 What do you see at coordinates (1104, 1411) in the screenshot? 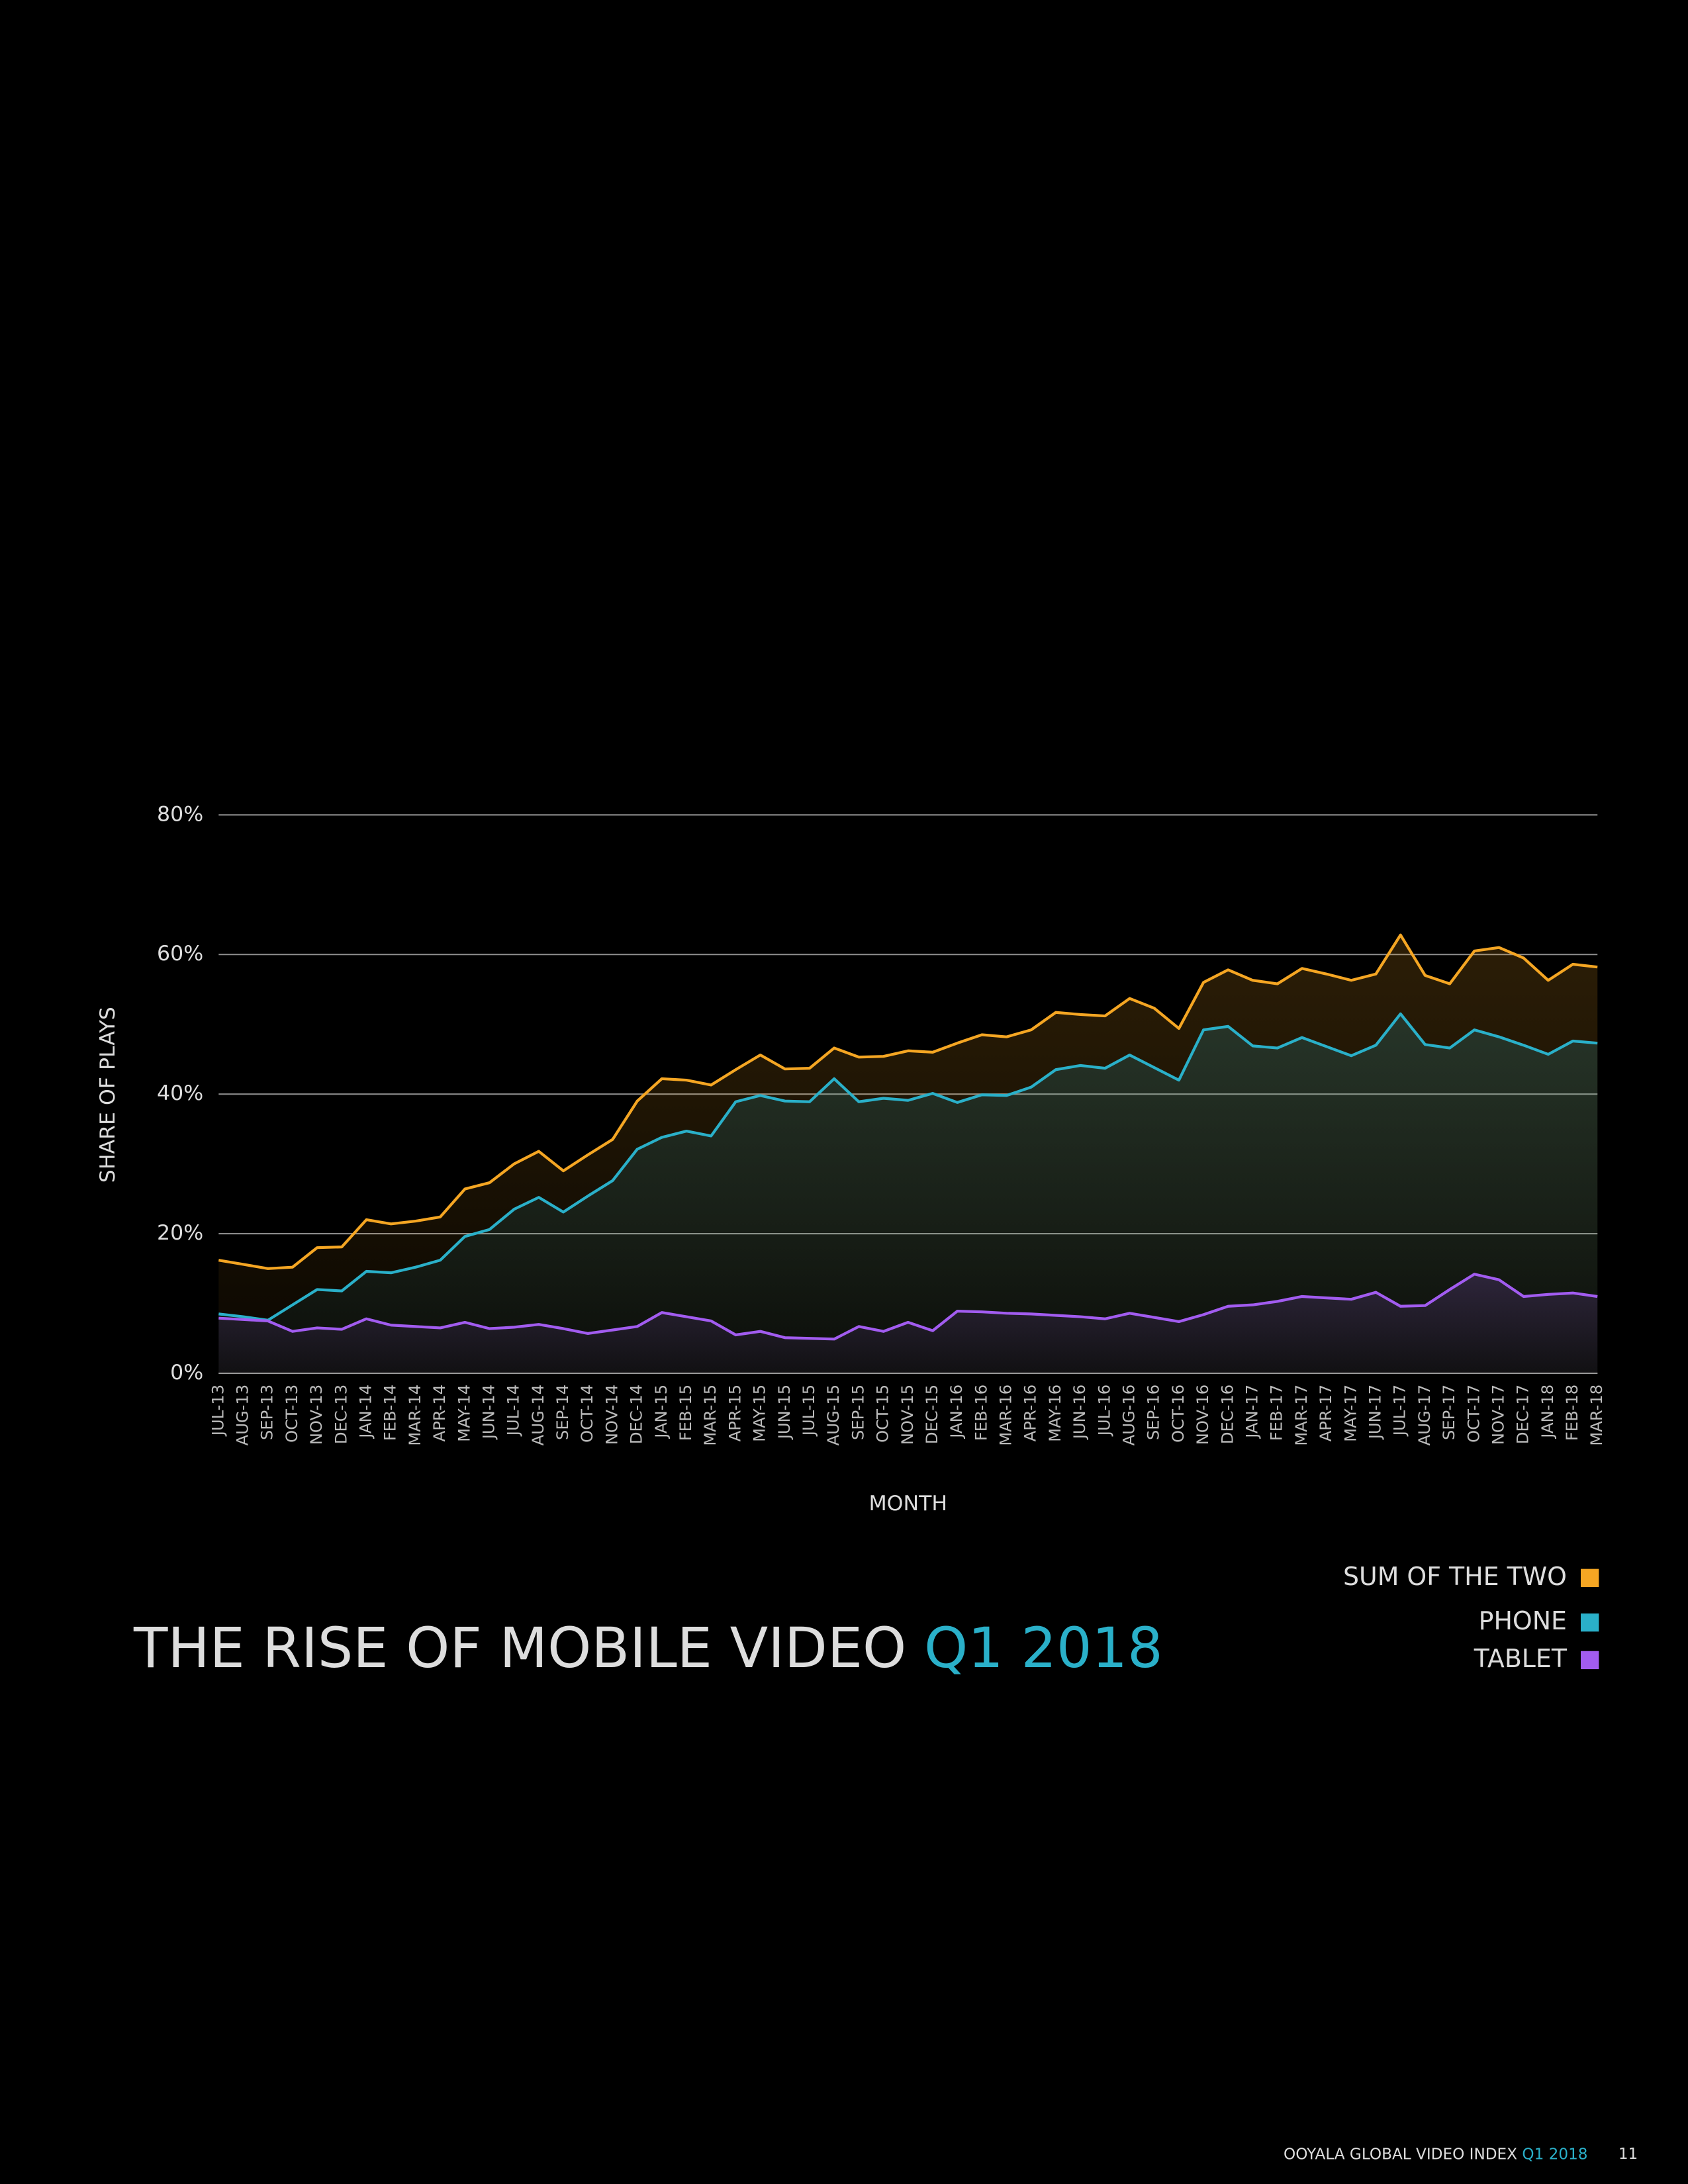
I see `x-tick-label: JUL-16` at bounding box center [1104, 1411].